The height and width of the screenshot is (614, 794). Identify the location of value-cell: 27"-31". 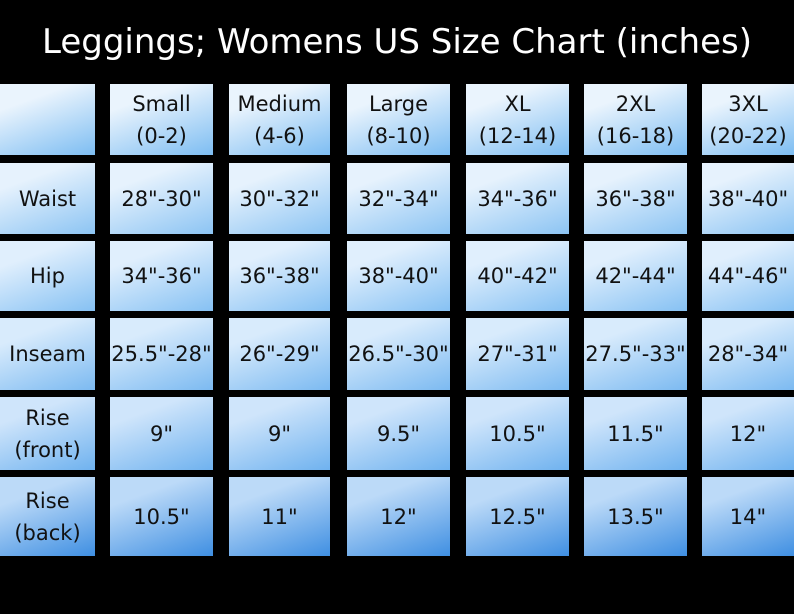
(517, 354).